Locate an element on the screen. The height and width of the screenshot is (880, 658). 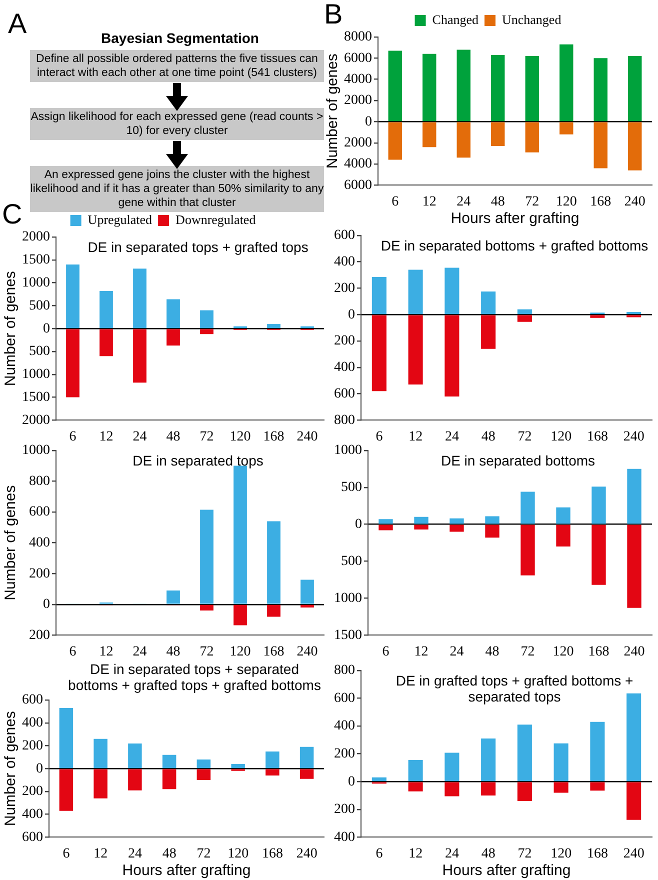
legend-label: Unchanged is located at coordinates (532, 19).